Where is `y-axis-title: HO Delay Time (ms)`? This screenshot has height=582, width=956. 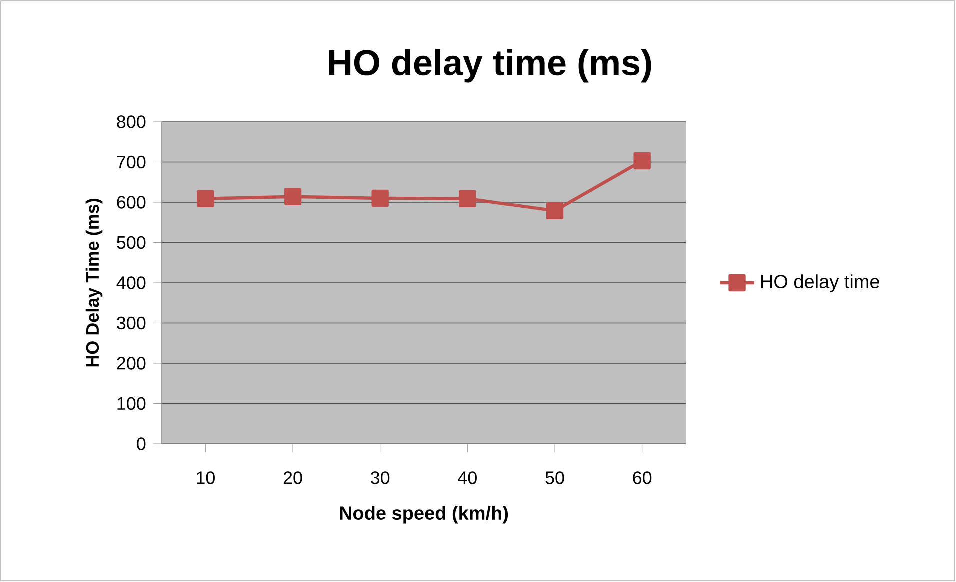 y-axis-title: HO Delay Time (ms) is located at coordinates (94, 283).